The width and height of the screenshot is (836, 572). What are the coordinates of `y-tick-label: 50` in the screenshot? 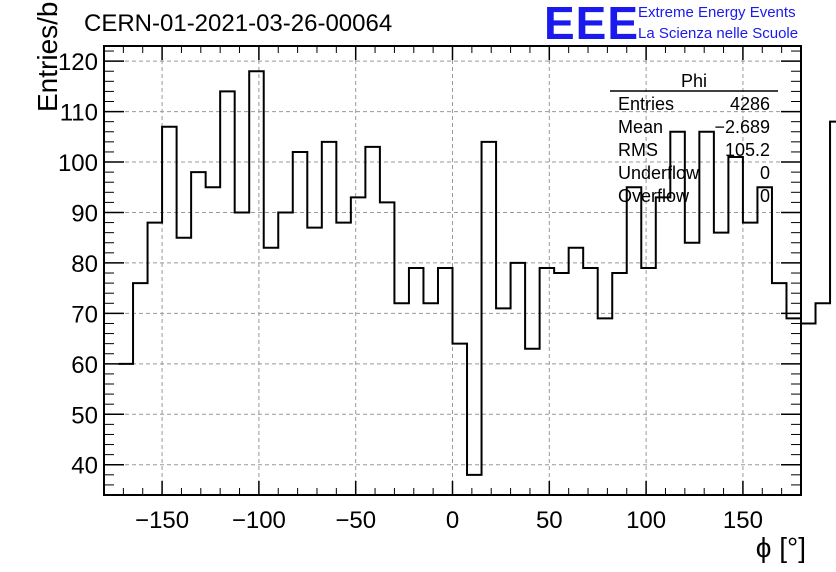 It's located at (84, 415).